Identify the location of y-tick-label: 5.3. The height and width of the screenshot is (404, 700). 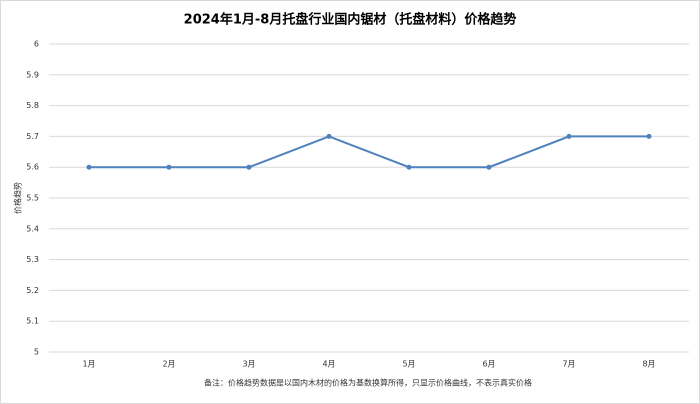
(32, 259).